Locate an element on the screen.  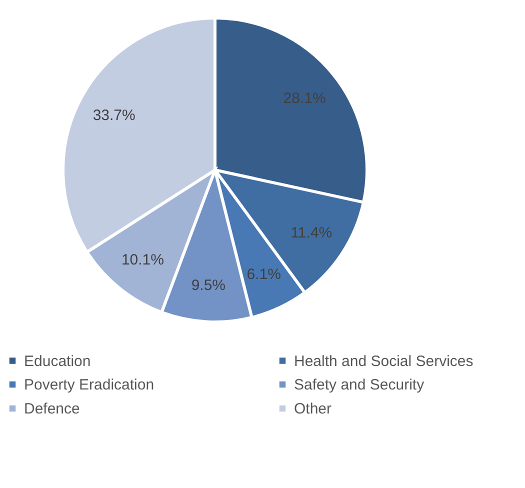
data-label: 6.1% is located at coordinates (263, 275).